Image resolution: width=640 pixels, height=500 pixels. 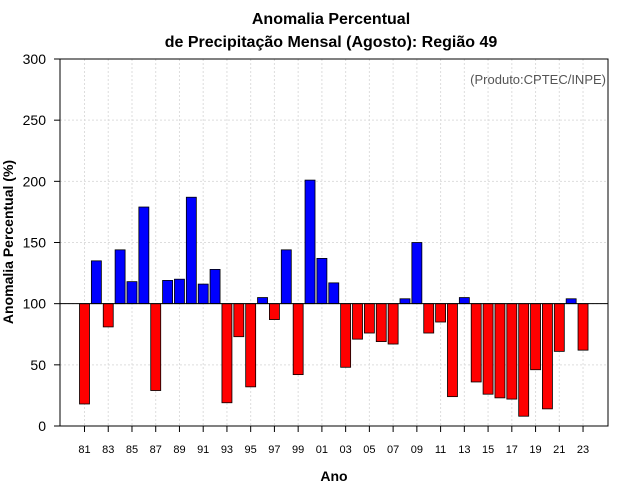 I want to click on x-tick-label: 91, so click(x=203, y=450).